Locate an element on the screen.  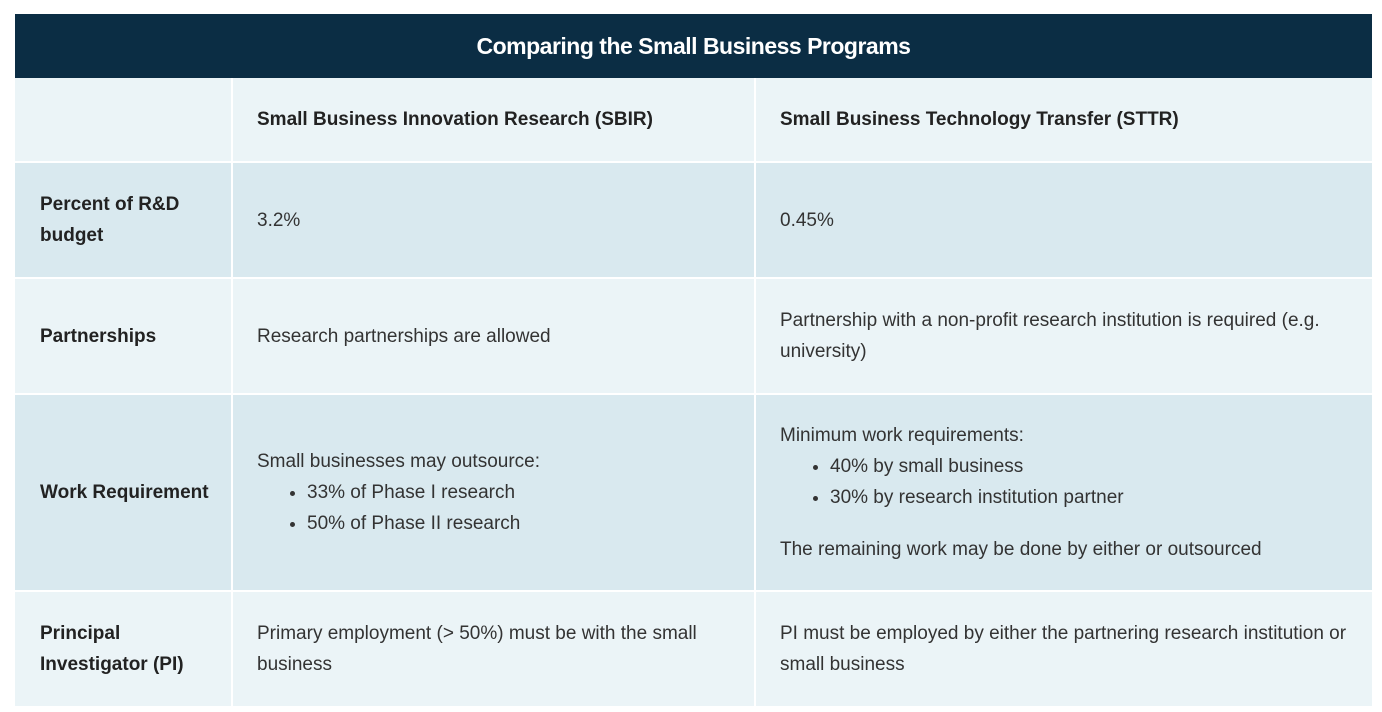
header-empty-cell is located at coordinates (124, 119).